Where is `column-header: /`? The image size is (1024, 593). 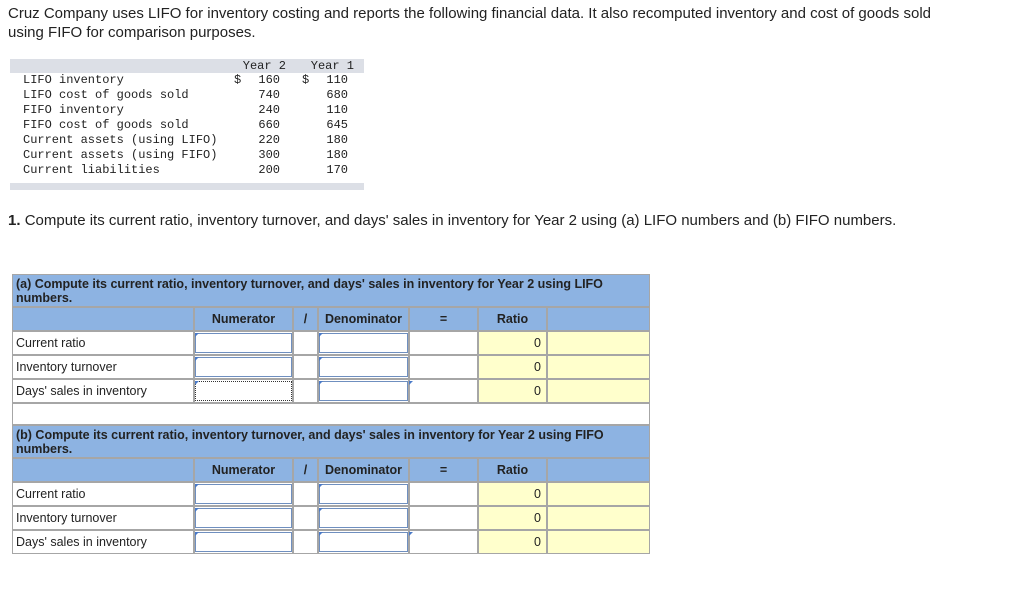
column-header: / is located at coordinates (305, 319).